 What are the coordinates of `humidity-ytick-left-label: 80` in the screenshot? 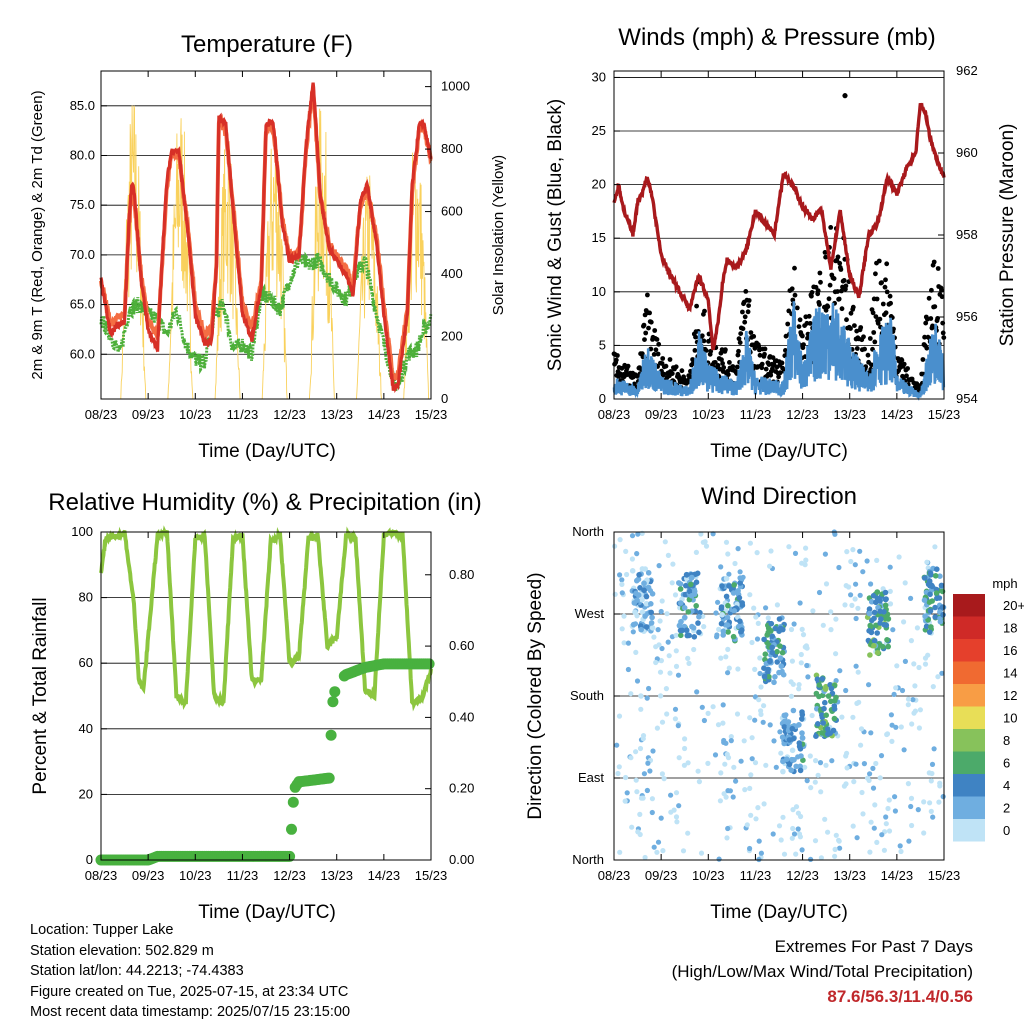 It's located at (86, 597).